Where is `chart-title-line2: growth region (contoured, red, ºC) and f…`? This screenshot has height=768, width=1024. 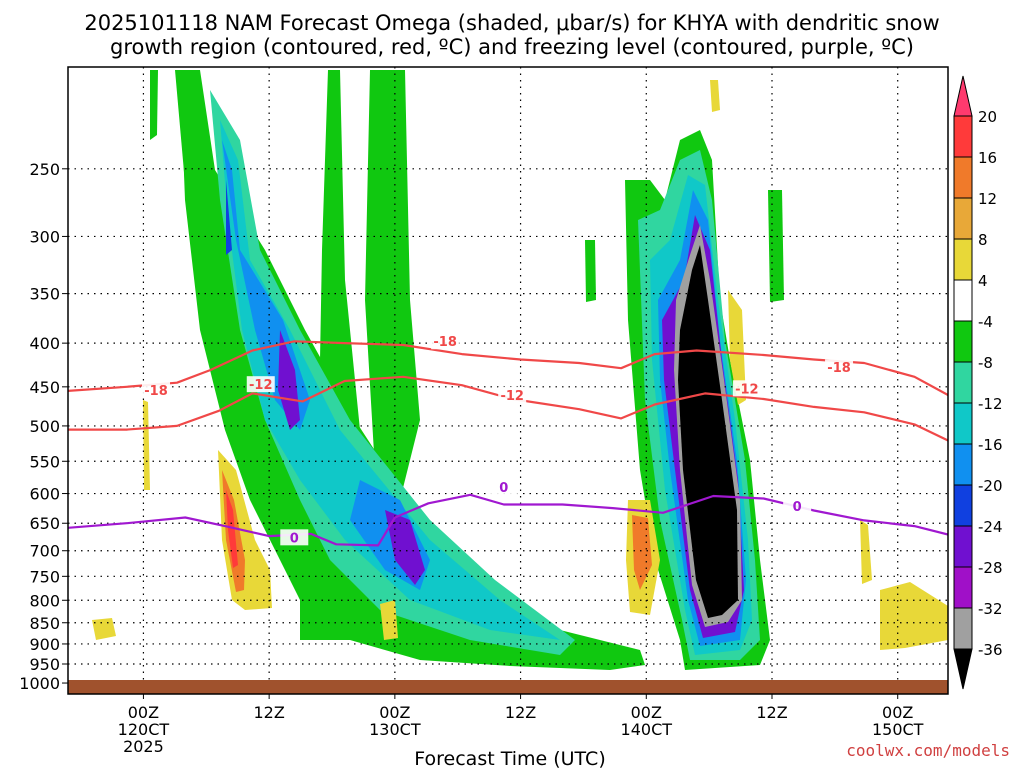
chart-title-line2: growth region (contoured, red, ºC) and f… is located at coordinates (512, 47).